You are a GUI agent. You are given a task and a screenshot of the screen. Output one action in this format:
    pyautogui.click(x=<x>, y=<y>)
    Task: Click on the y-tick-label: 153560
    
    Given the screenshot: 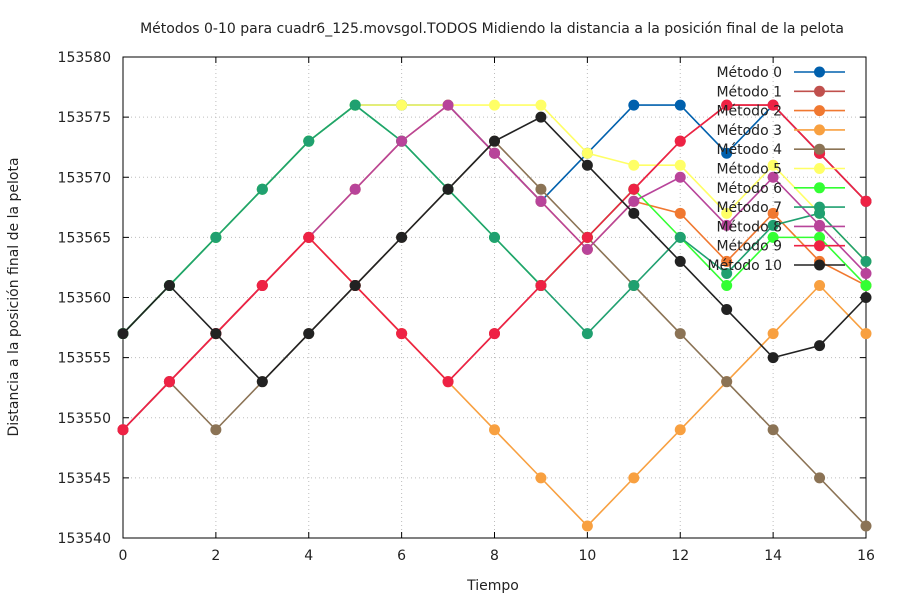 What is the action you would take?
    pyautogui.click(x=84, y=299)
    